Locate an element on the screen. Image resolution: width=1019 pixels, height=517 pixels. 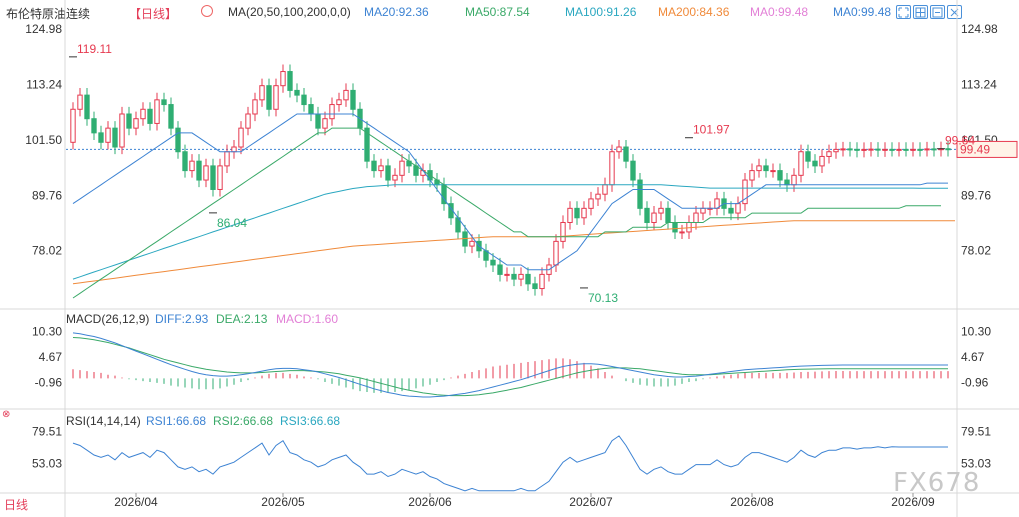
rsi-tick-left: 79.51 is located at coordinates (47, 432).